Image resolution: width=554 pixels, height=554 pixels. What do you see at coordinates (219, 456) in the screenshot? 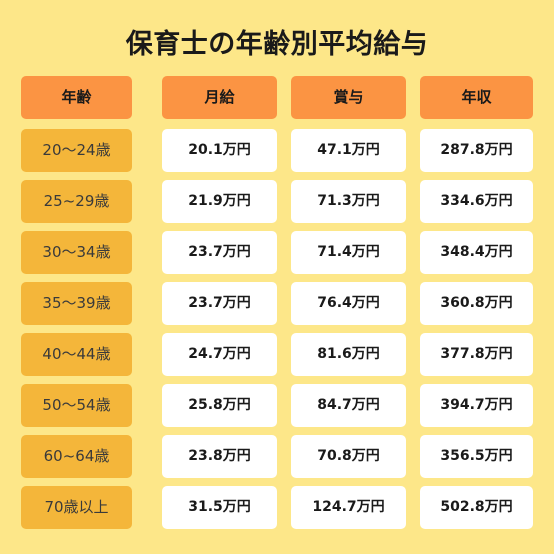
I see `monthly-cell: 23.8万円` at bounding box center [219, 456].